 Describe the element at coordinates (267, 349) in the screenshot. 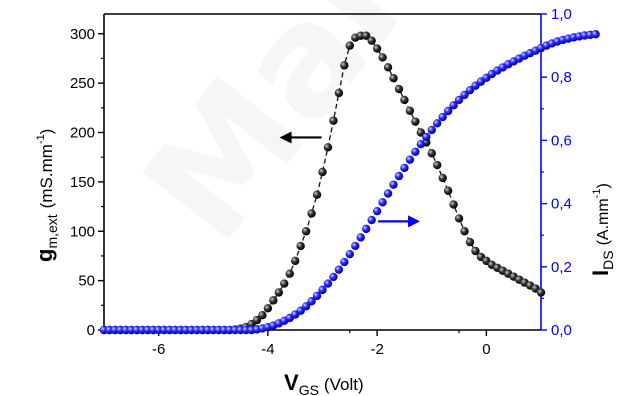

I see `x-tick-label: -4` at that location.